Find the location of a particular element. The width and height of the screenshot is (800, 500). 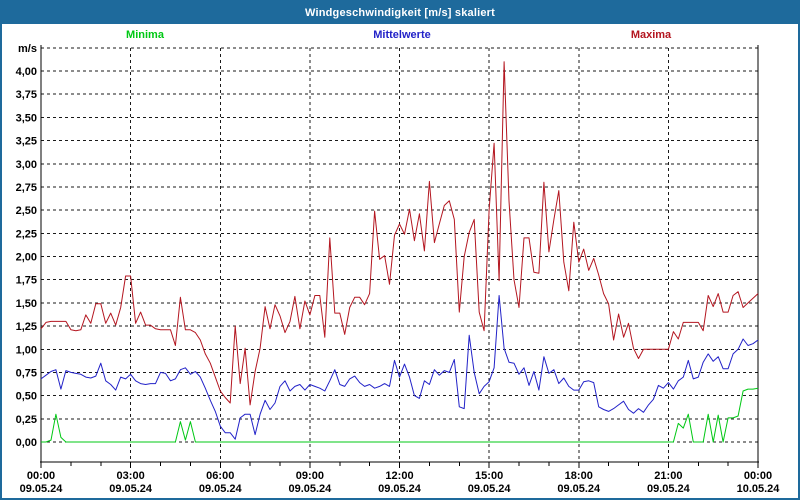

y-tick-label: 3,25 is located at coordinates (26, 142).